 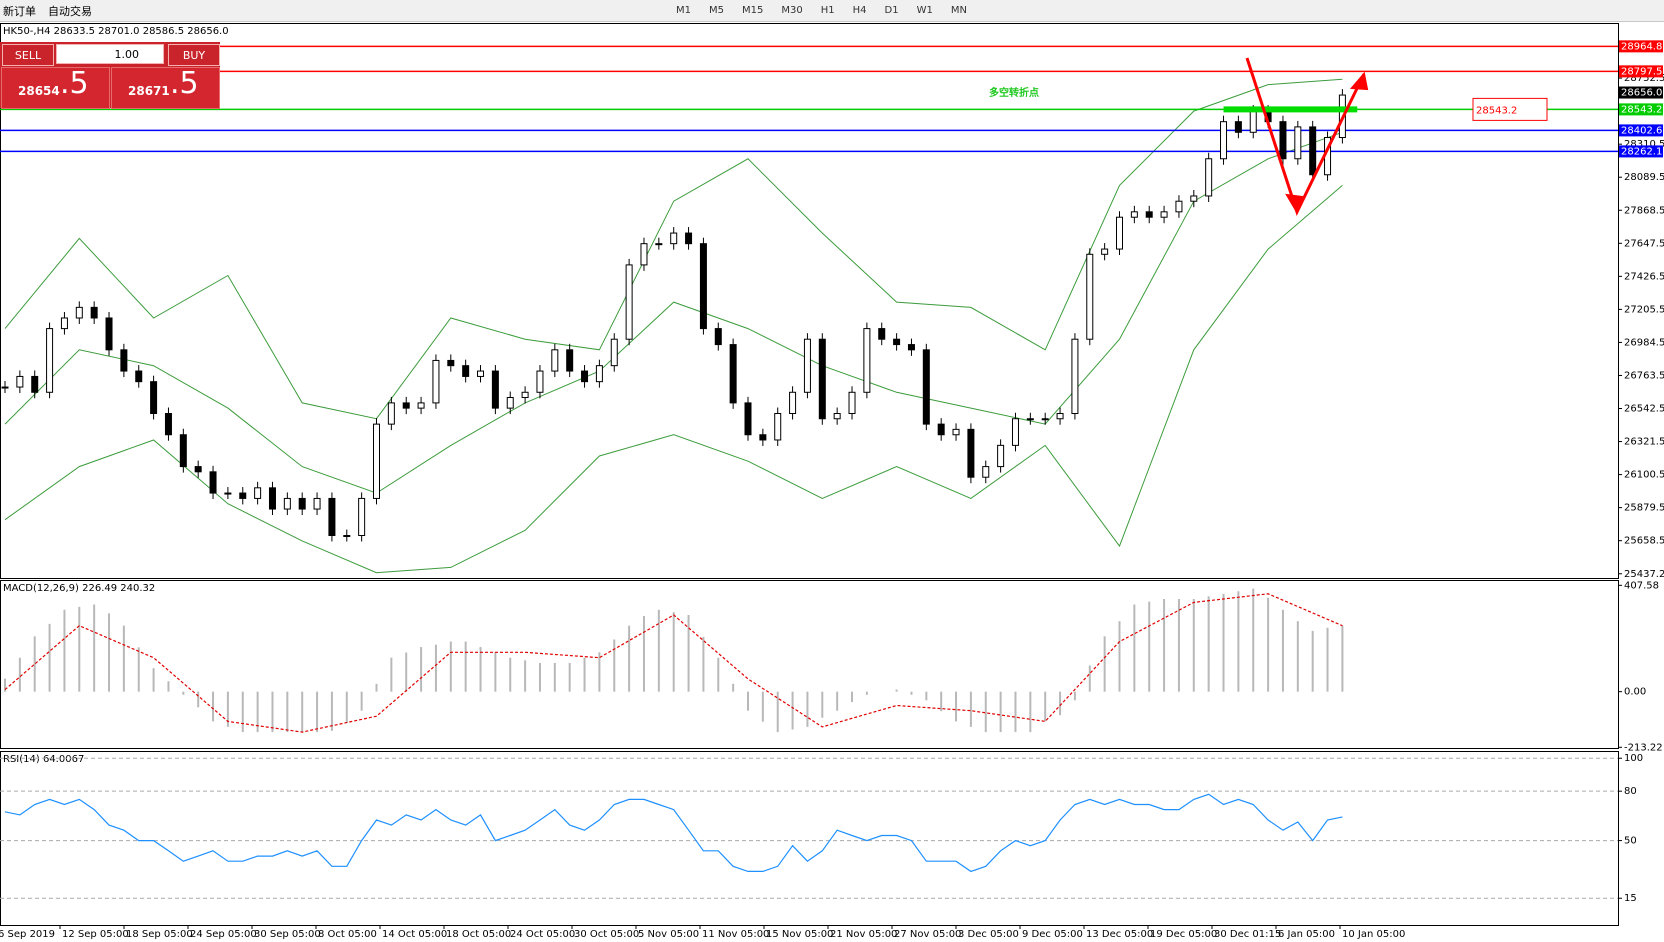 I want to click on x-tick-label: 6 Jan 05:00, so click(x=1306, y=934).